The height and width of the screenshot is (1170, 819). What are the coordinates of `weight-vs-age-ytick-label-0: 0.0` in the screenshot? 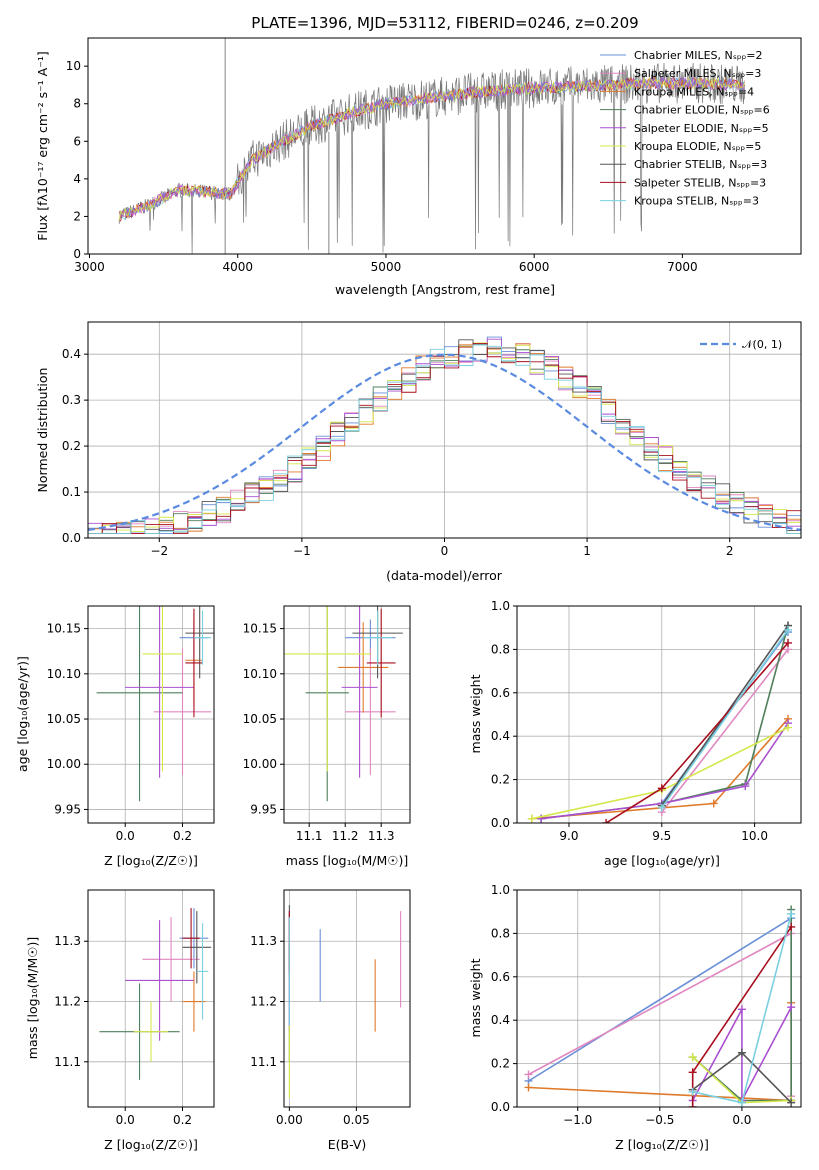 It's located at (500, 823).